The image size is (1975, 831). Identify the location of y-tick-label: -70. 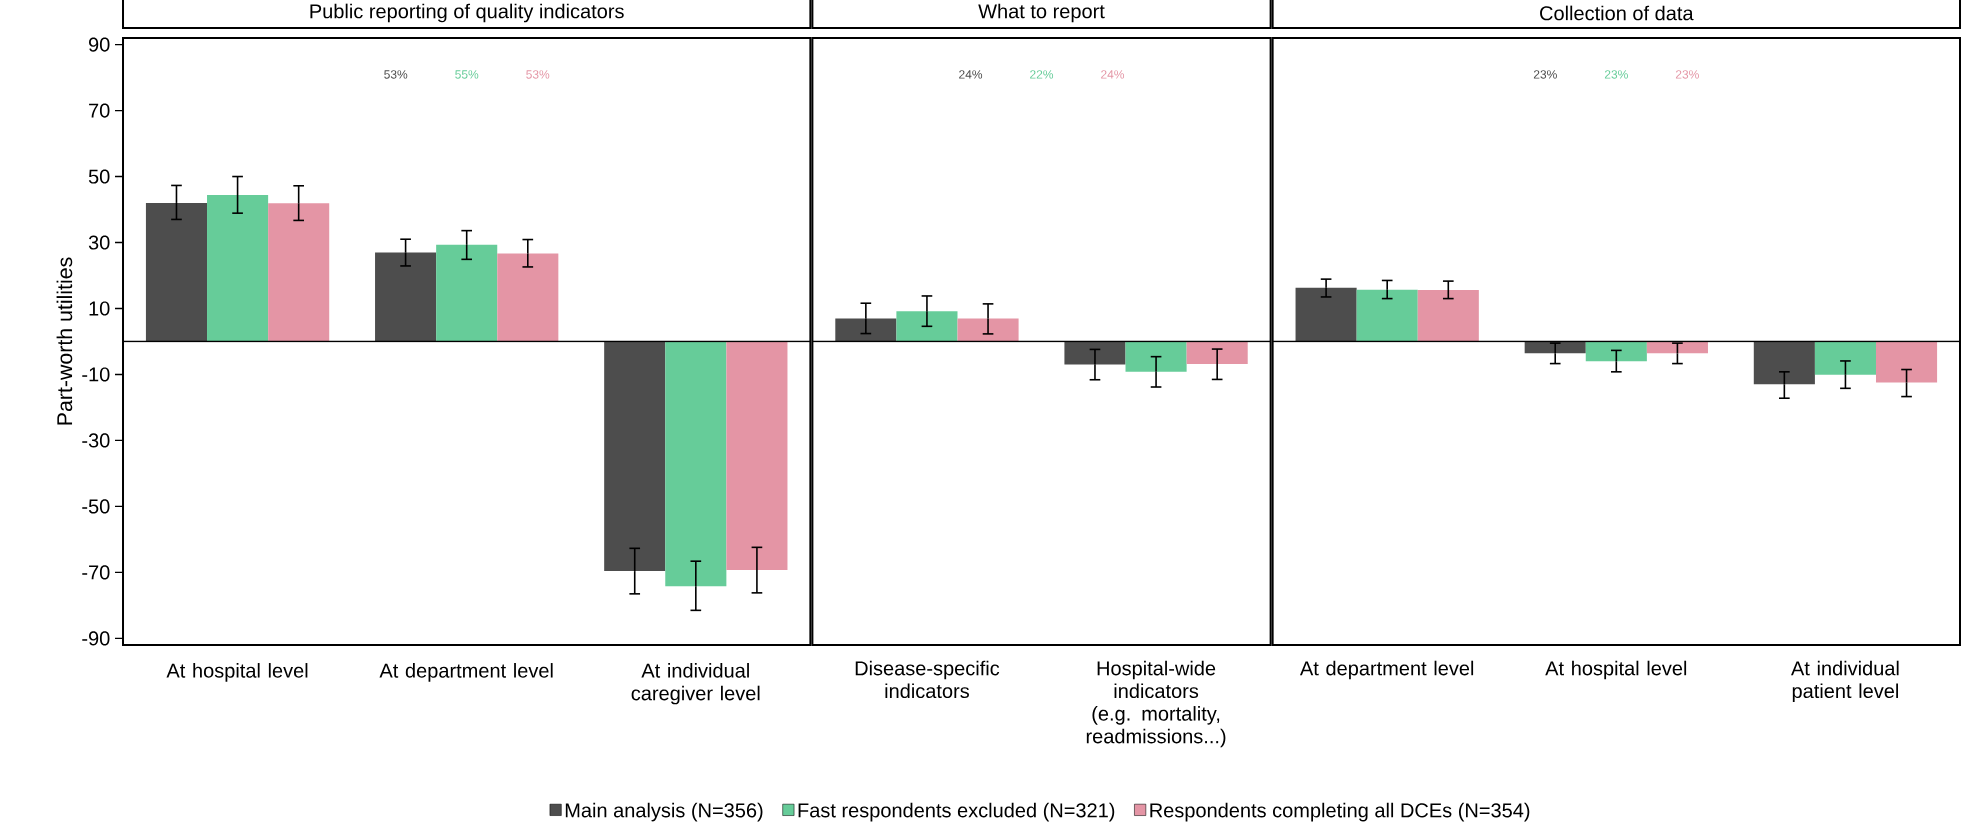
(96, 572).